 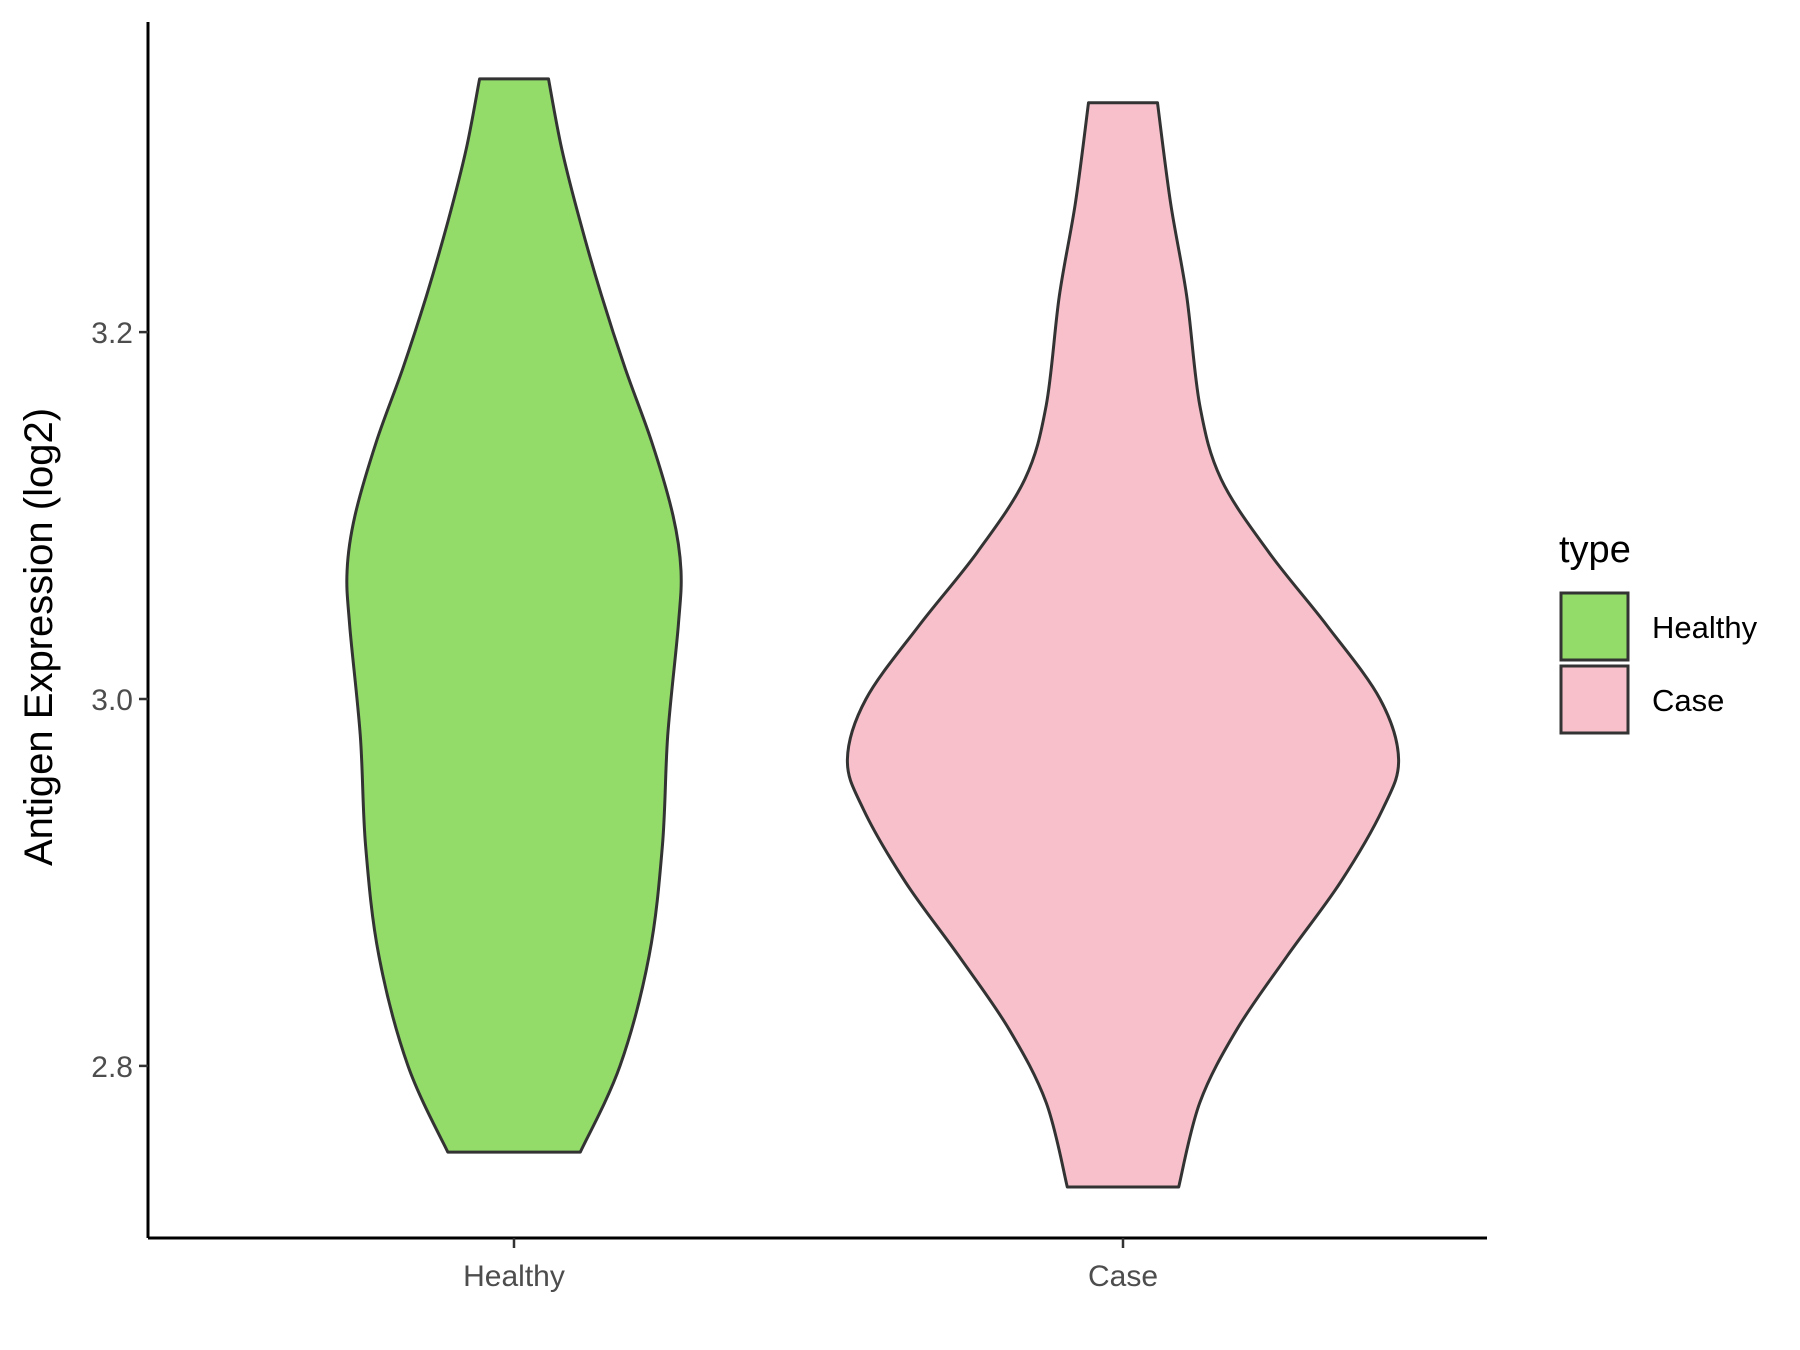 What do you see at coordinates (39, 637) in the screenshot?
I see `y-axis-title: Antigen Expression (log2)` at bounding box center [39, 637].